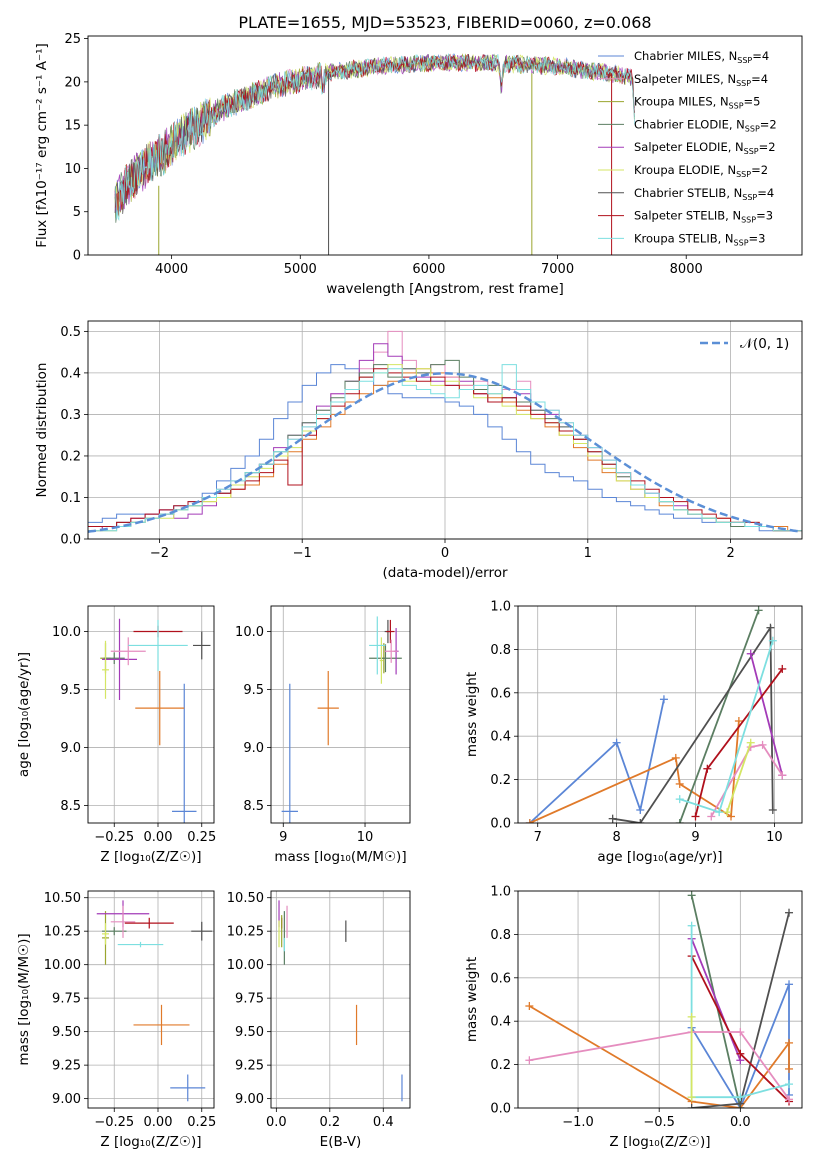 The width and height of the screenshot is (819, 1170). Describe the element at coordinates (703, 217) in the screenshot. I see `legend-label: Salpeter STELIB, NSSP=3` at that location.